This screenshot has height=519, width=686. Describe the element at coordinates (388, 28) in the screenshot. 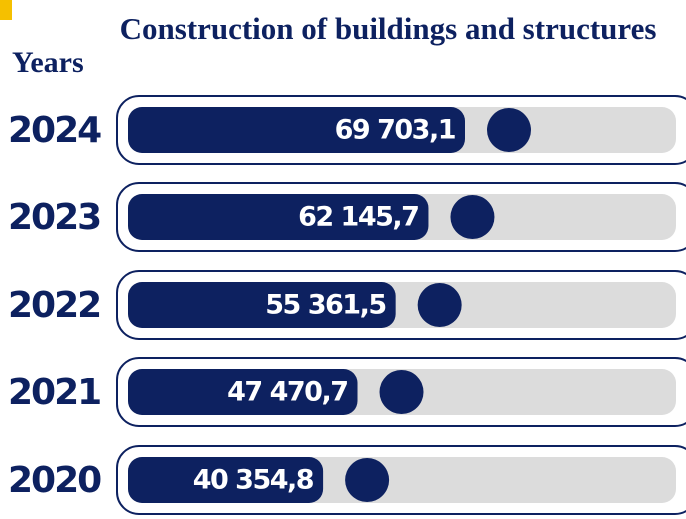

I see `chart-title: Construction of buildings and structures` at that location.